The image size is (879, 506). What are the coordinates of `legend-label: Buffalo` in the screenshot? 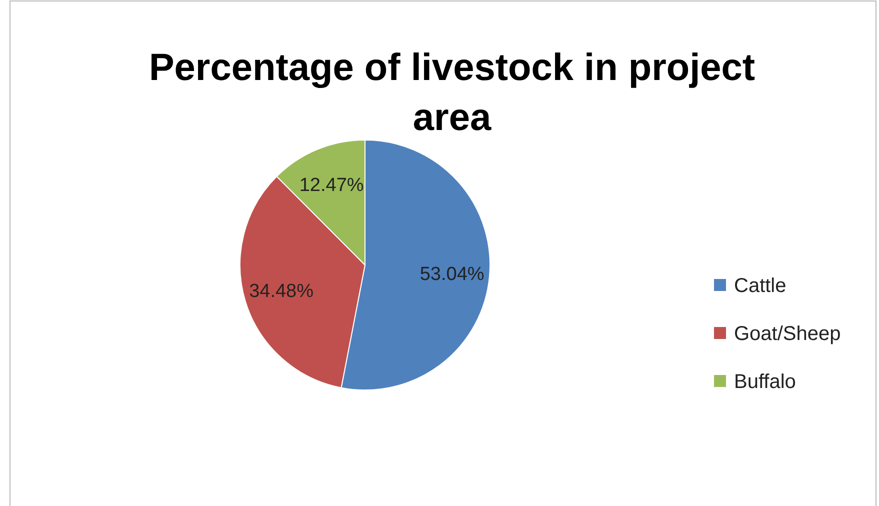 It's located at (765, 382).